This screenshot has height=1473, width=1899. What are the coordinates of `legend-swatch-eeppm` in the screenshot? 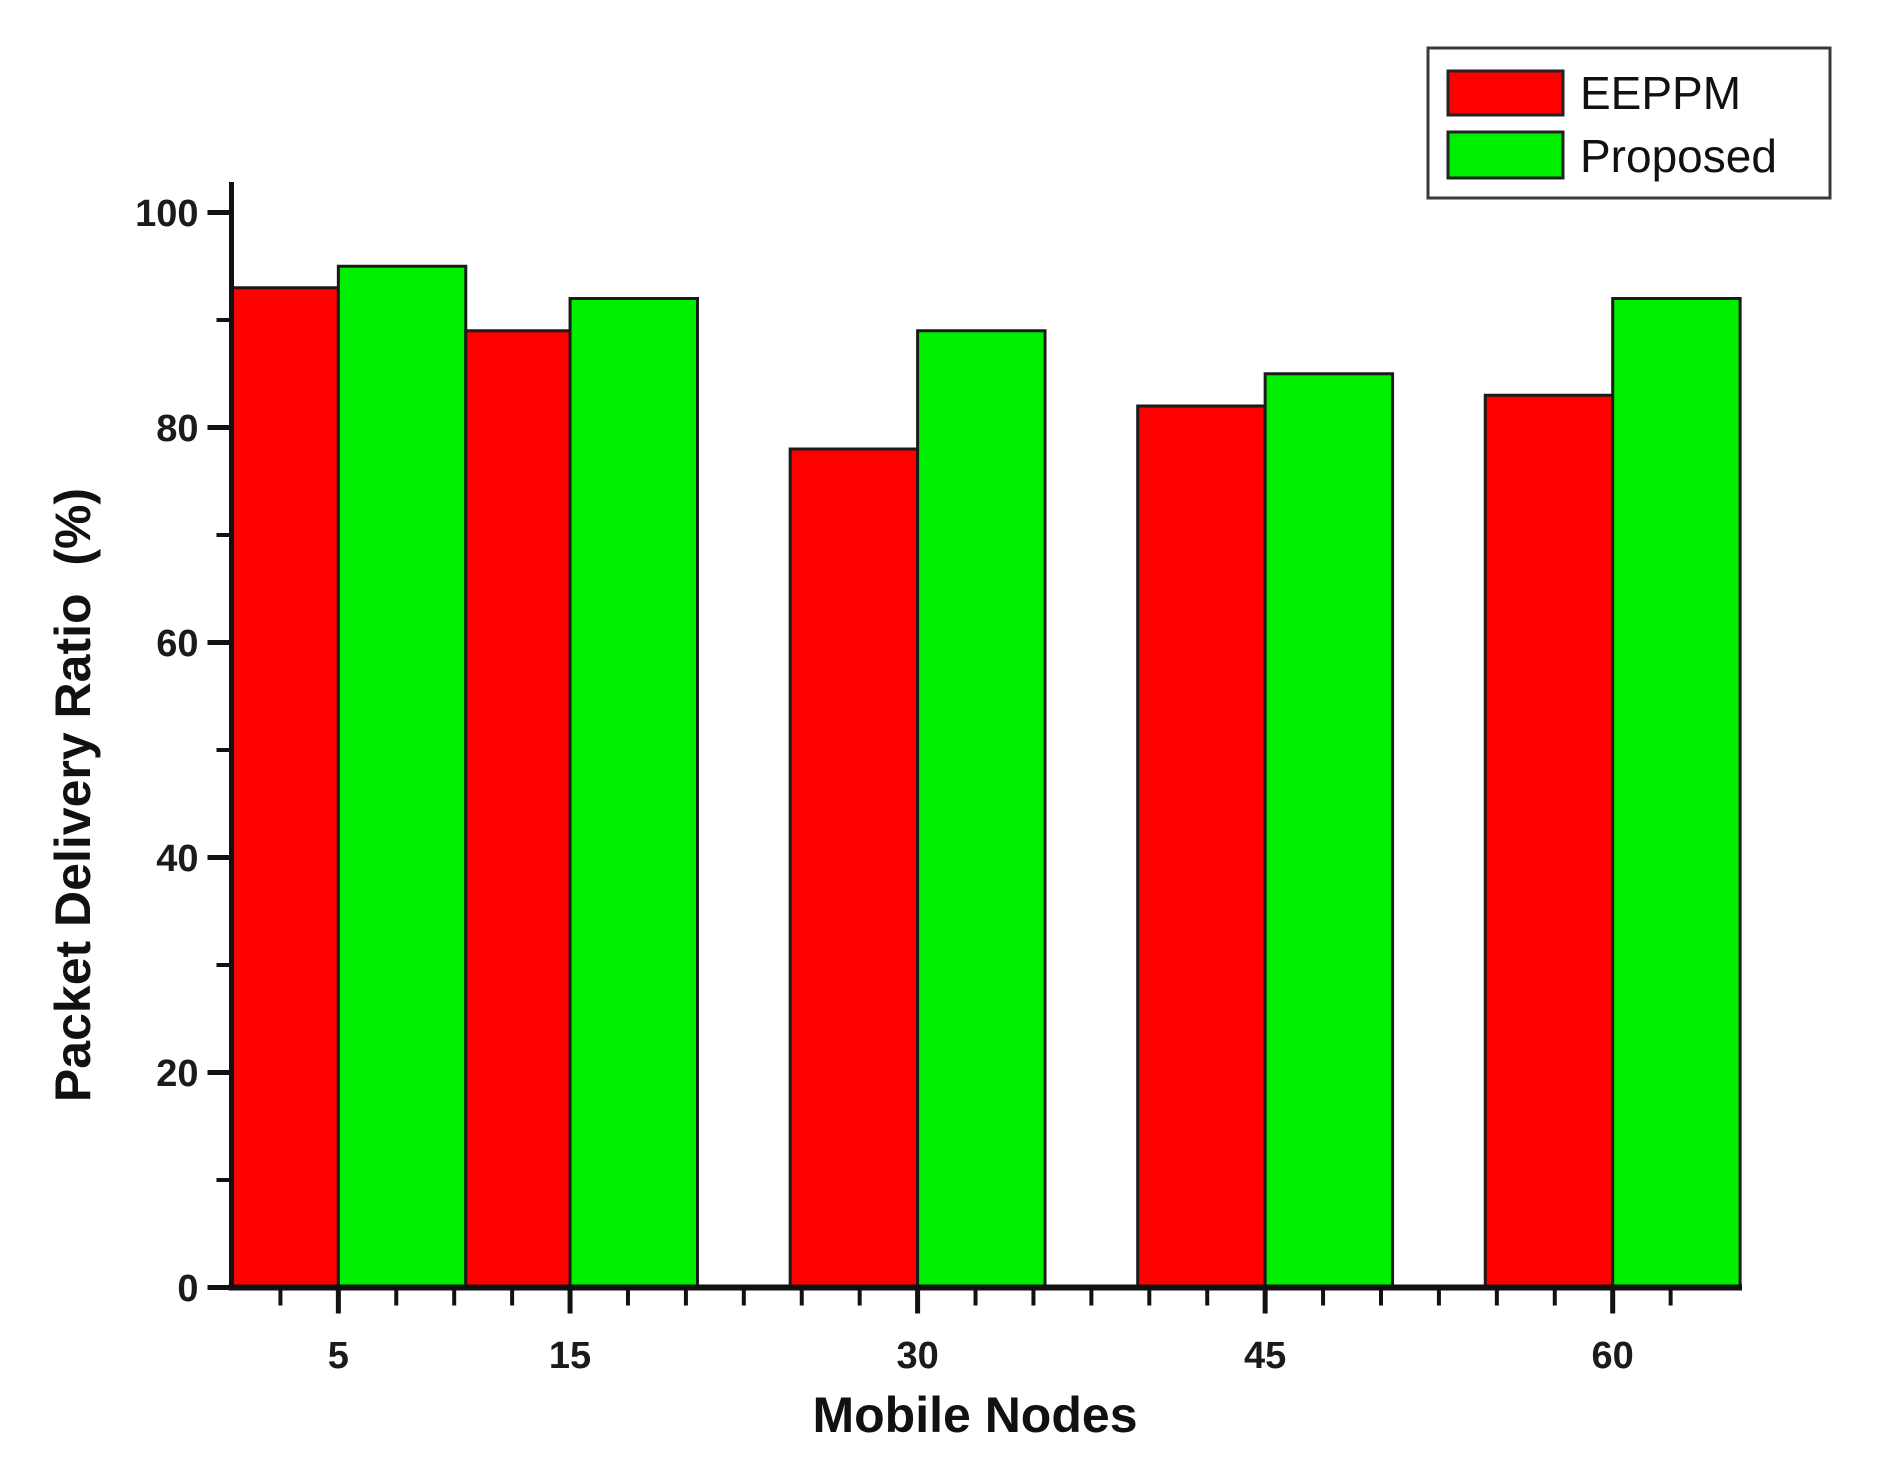 It's located at (1505, 93).